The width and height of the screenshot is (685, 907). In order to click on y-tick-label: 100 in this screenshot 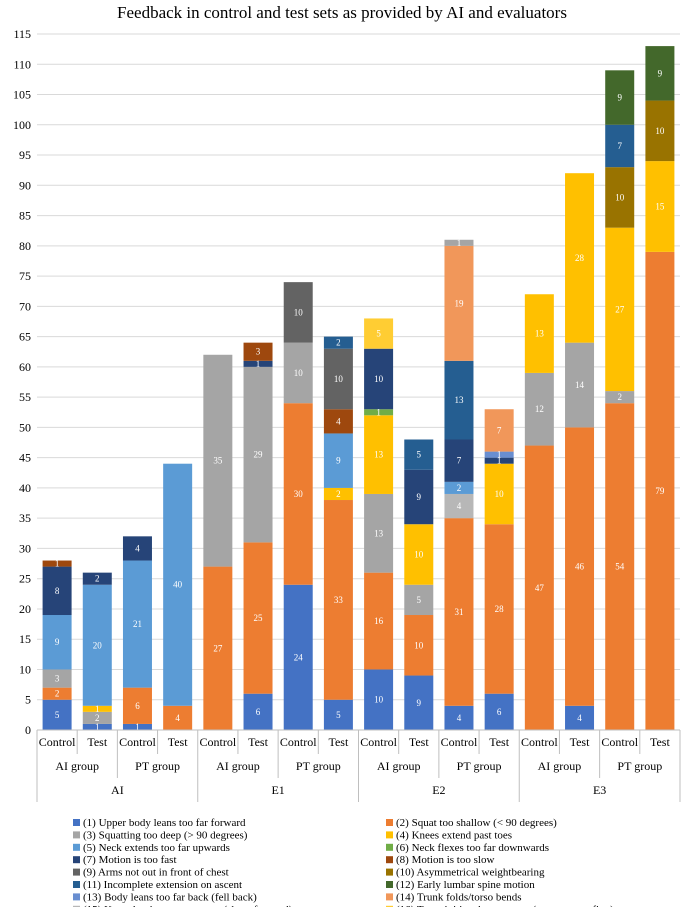, I will do `click(22, 125)`.